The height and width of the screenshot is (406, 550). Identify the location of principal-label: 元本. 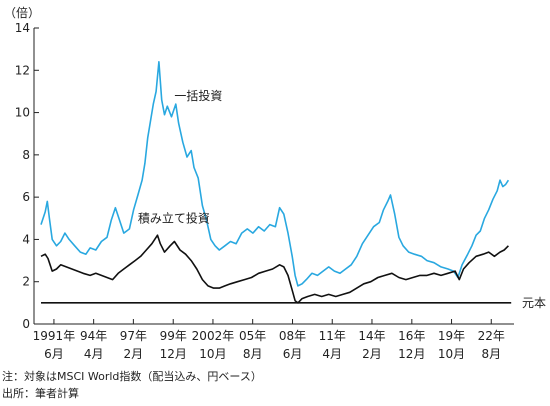
(534, 303).